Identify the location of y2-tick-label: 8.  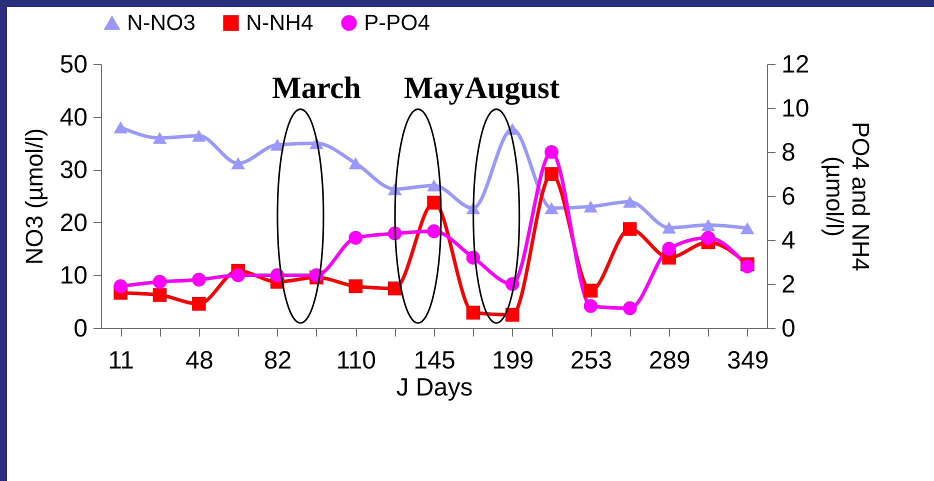
(789, 152).